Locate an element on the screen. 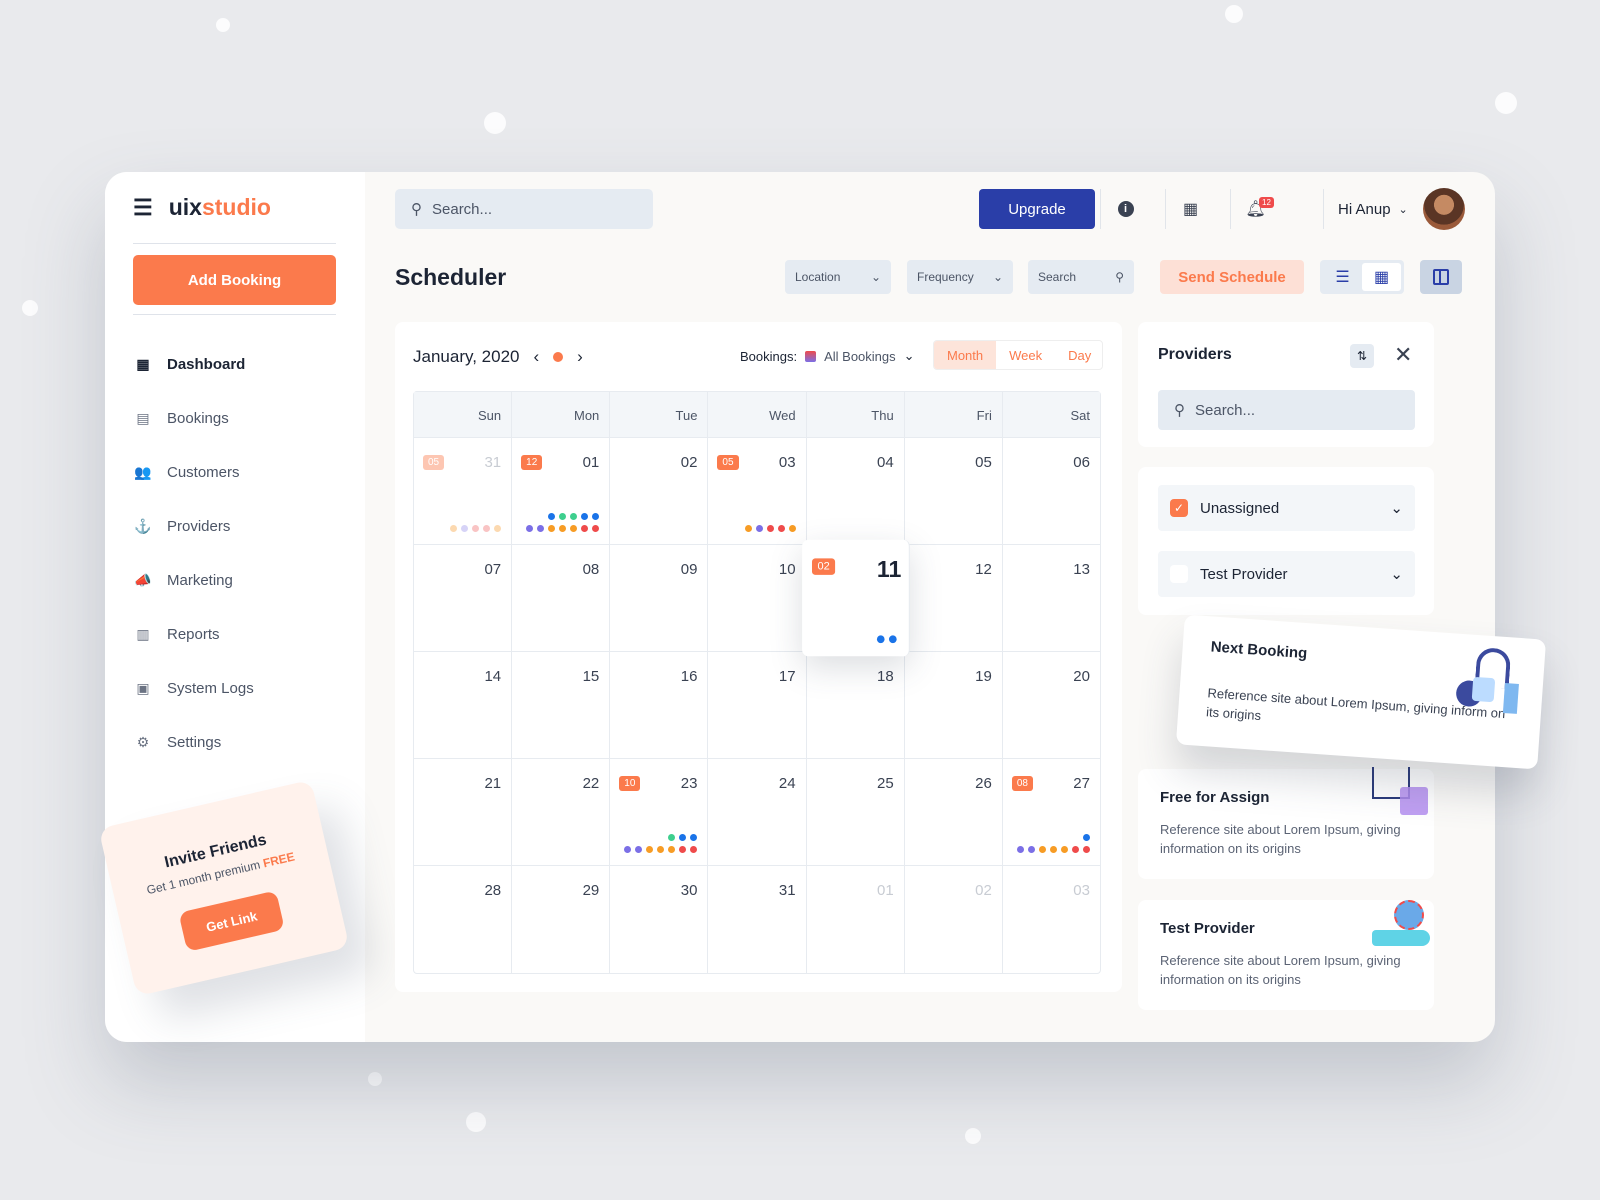 The width and height of the screenshot is (1600, 1200). calendar-day: 17 is located at coordinates (757, 705).